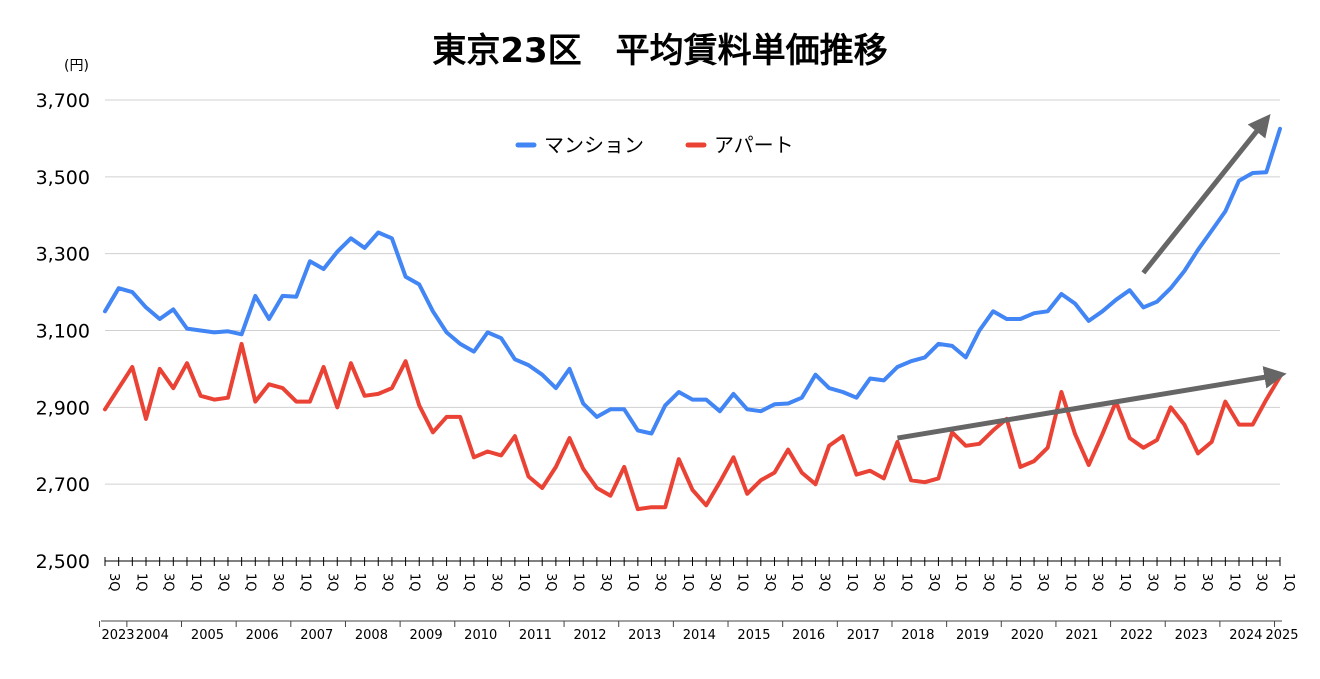  I want to click on year-label: 2024, so click(1245, 635).